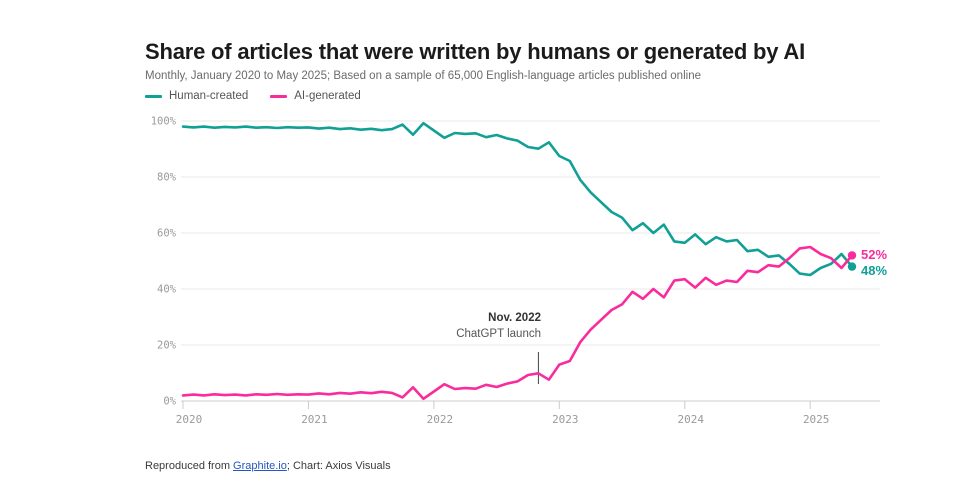 The image size is (960, 480). I want to click on svg-text: 20%, so click(167, 346).